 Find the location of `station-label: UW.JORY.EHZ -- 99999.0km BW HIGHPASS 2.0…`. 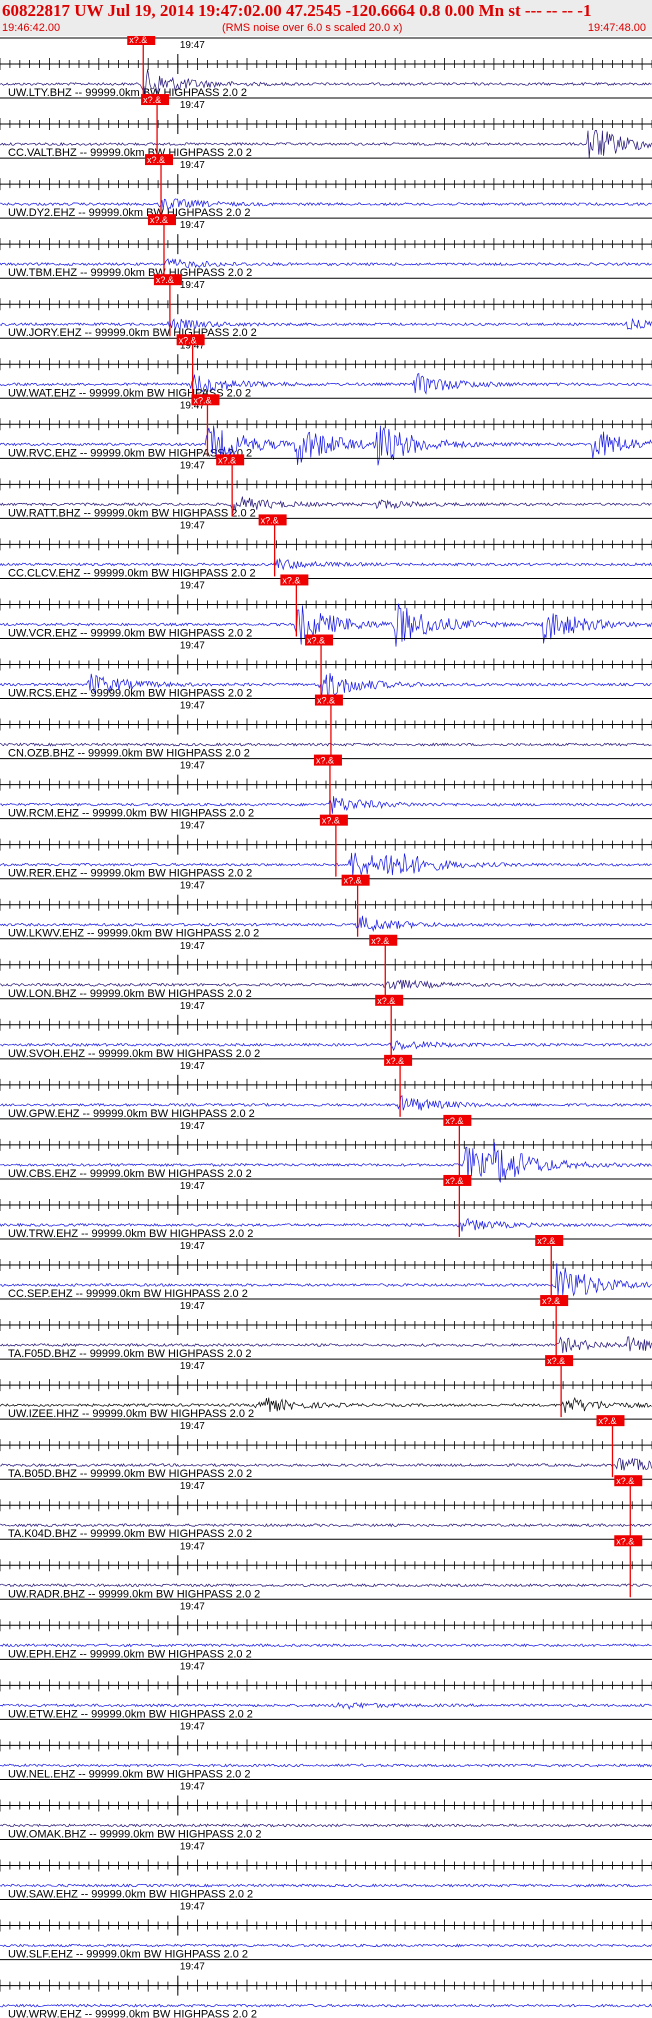

station-label: UW.JORY.EHZ -- 99999.0km BW HIGHPASS 2.0… is located at coordinates (132, 333).